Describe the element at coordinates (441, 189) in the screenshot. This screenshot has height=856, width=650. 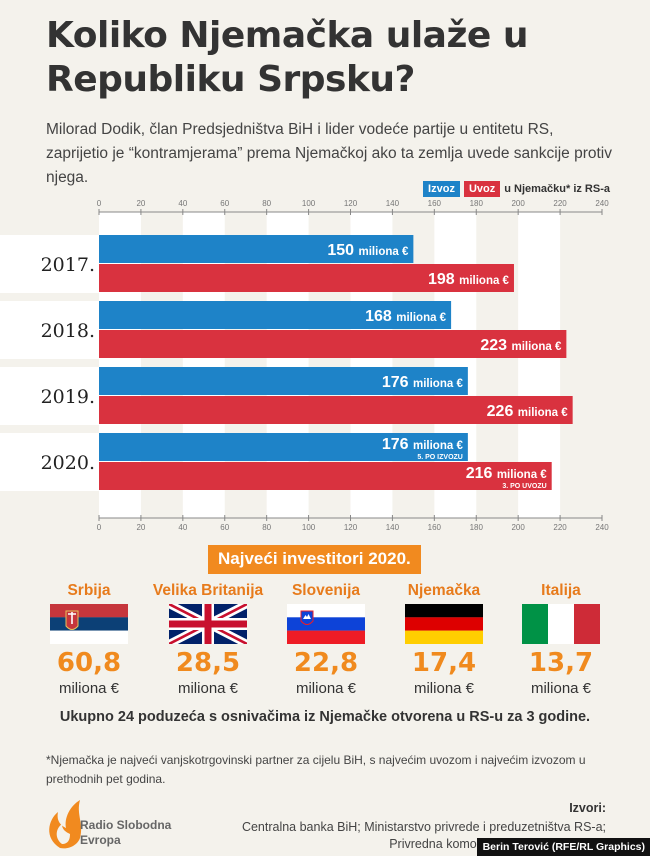
I see `legend-export: Izvoz` at that location.